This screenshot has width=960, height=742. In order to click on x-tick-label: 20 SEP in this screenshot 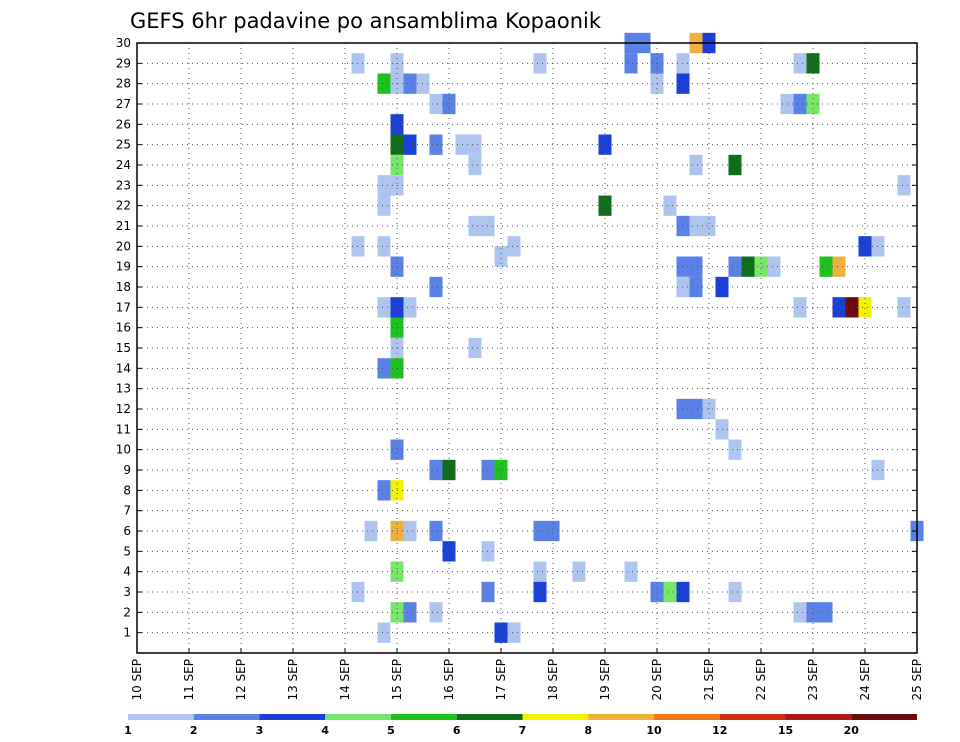, I will do `click(657, 680)`.